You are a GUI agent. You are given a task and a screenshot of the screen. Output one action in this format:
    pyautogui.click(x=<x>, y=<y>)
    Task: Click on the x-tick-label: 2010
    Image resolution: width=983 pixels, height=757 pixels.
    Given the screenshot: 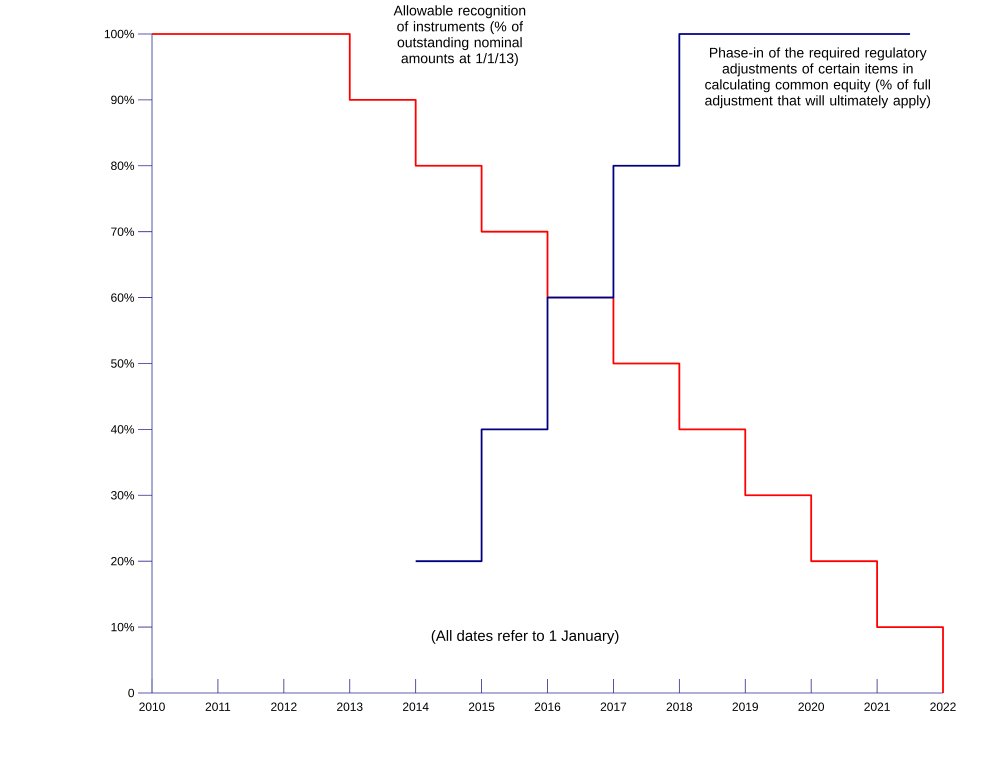 What is the action you would take?
    pyautogui.click(x=152, y=706)
    